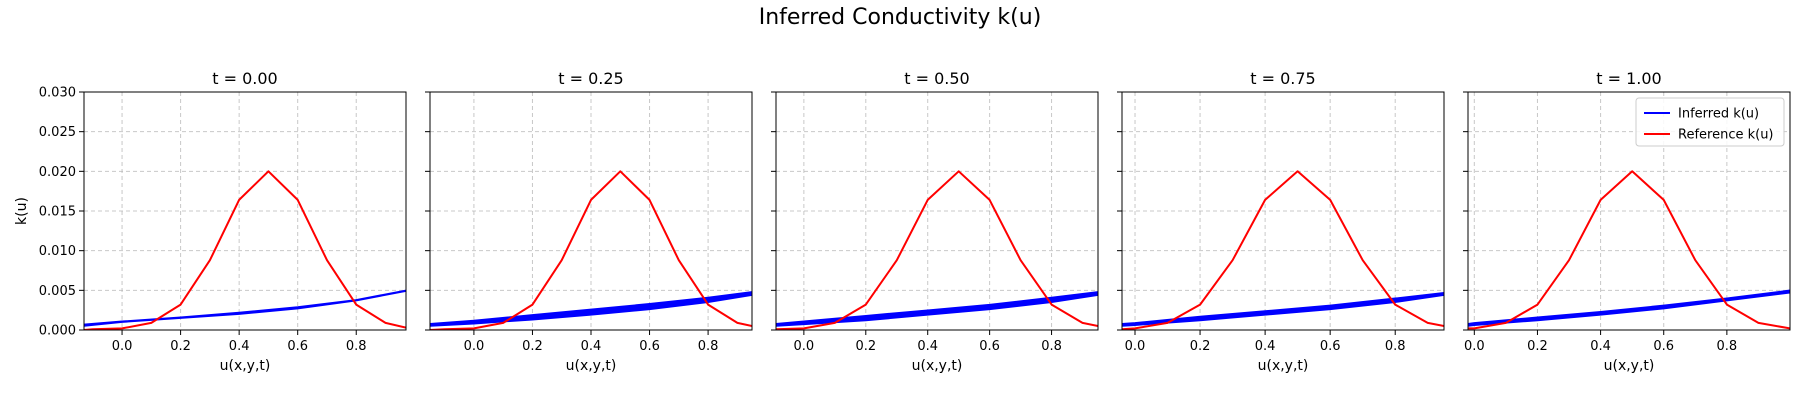 The width and height of the screenshot is (1800, 400). I want to click on y-tick-label: 0.005, so click(57, 291).